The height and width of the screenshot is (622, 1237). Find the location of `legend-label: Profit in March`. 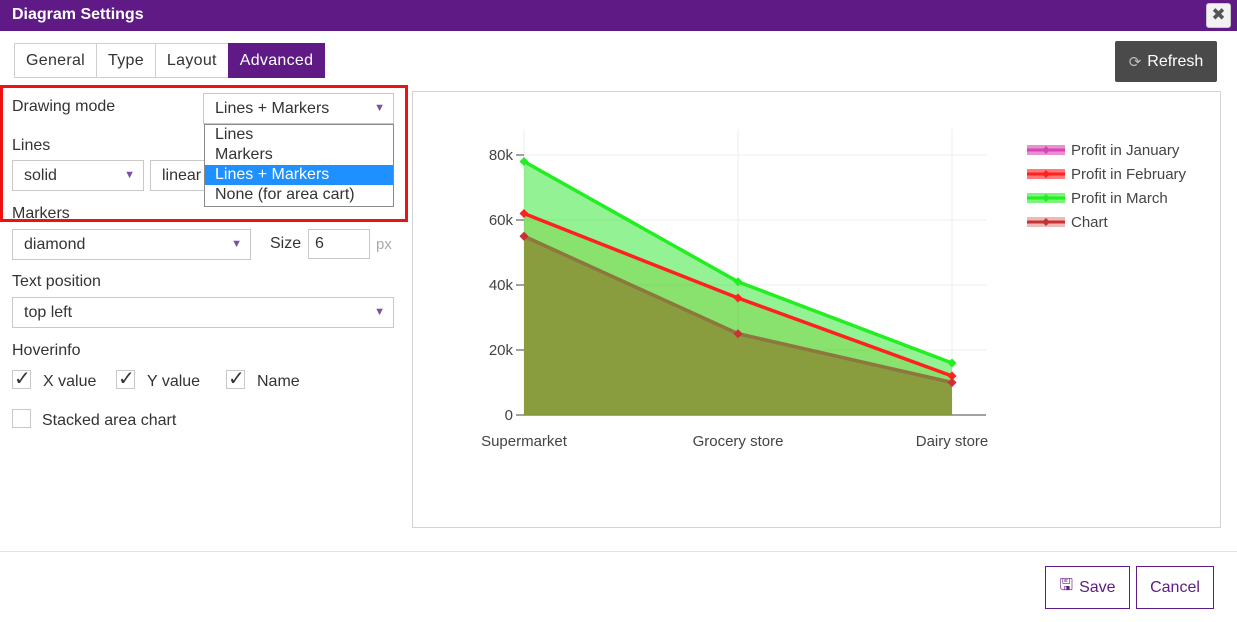

legend-label: Profit in March is located at coordinates (1119, 198).